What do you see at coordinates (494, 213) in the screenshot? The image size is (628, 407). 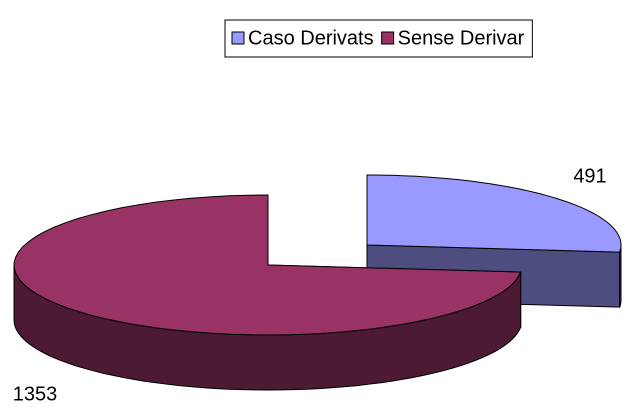 I see `slice` at bounding box center [494, 213].